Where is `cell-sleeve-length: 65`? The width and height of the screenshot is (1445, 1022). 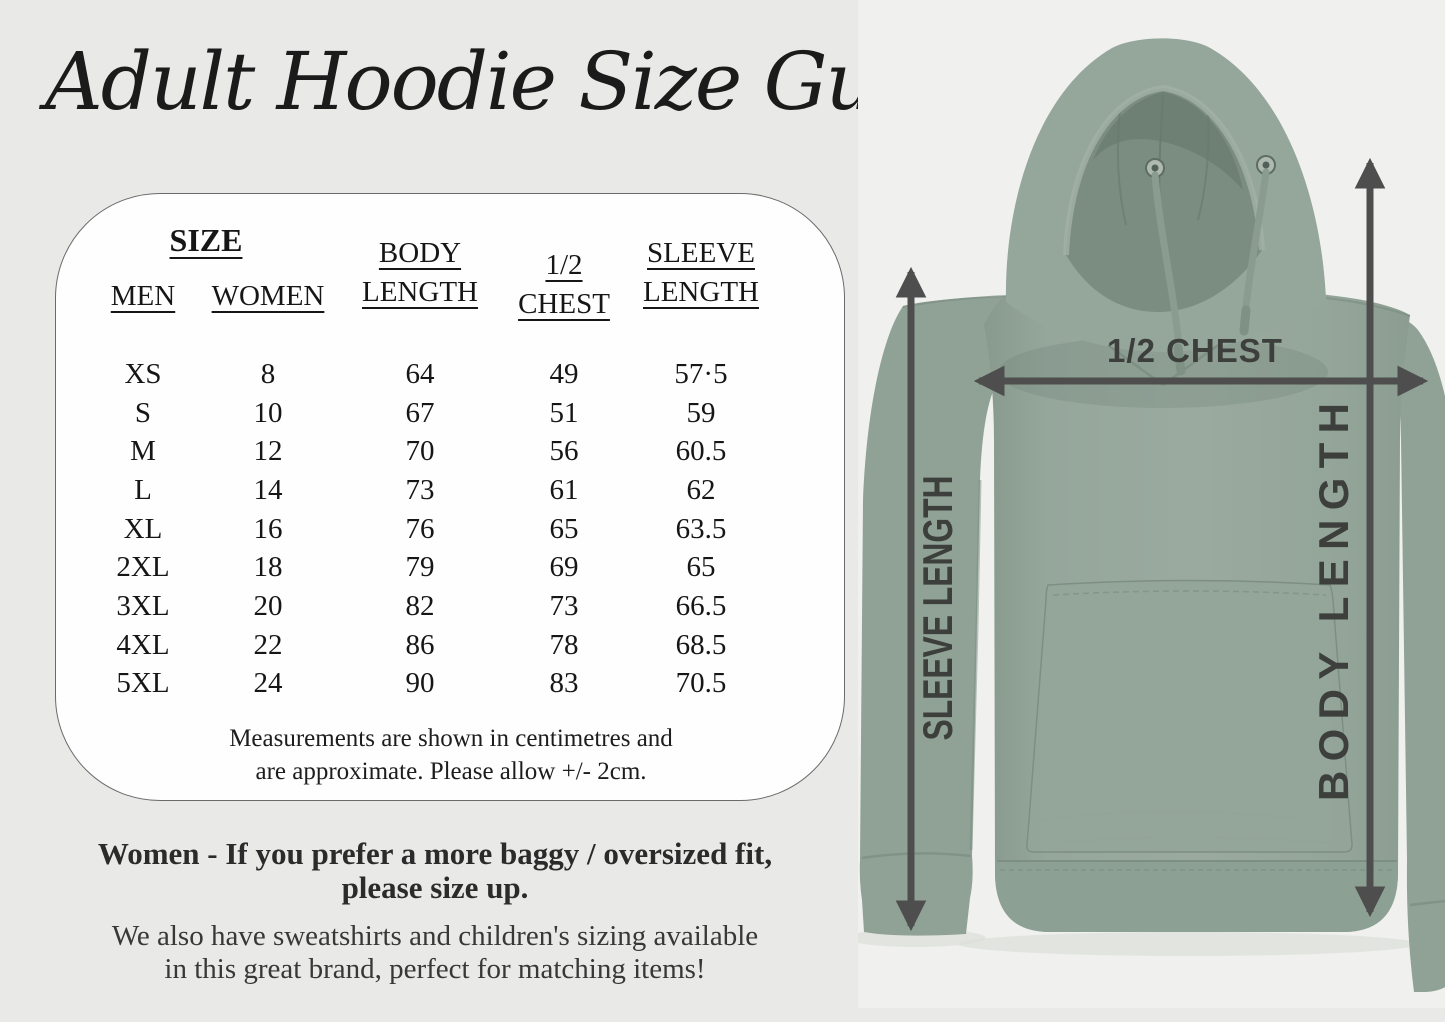 cell-sleeve-length: 65 is located at coordinates (701, 567).